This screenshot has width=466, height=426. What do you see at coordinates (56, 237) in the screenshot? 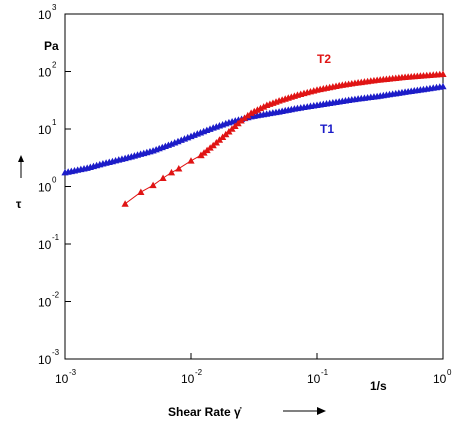
I see `y-tick-exponent: -1` at bounding box center [56, 237].